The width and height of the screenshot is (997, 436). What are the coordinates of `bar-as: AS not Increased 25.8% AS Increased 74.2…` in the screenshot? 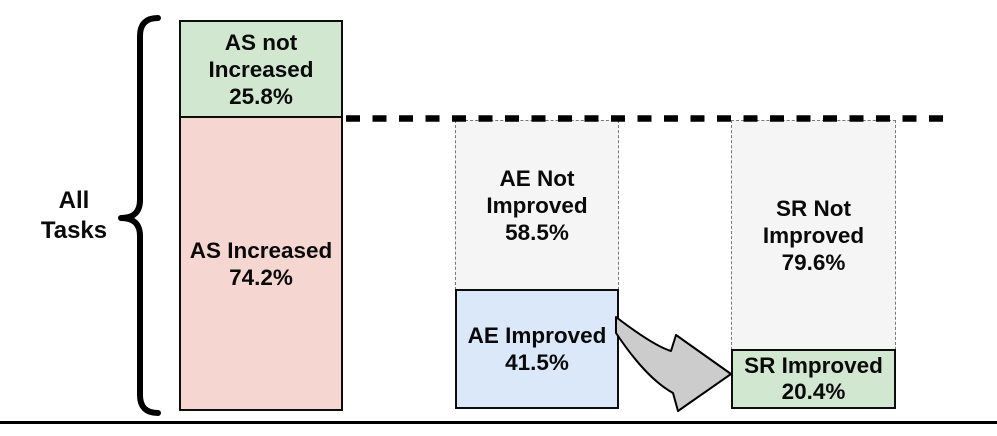 It's located at (261, 215).